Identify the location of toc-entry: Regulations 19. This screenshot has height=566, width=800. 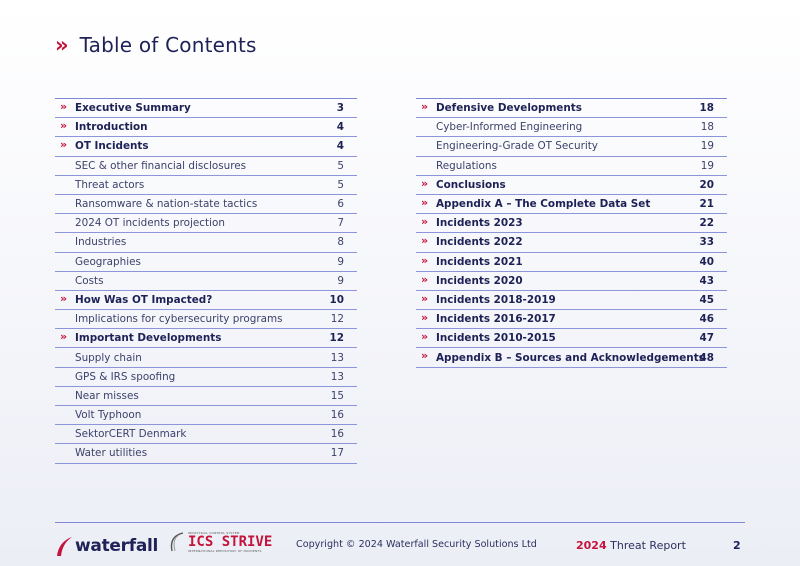
(571, 166).